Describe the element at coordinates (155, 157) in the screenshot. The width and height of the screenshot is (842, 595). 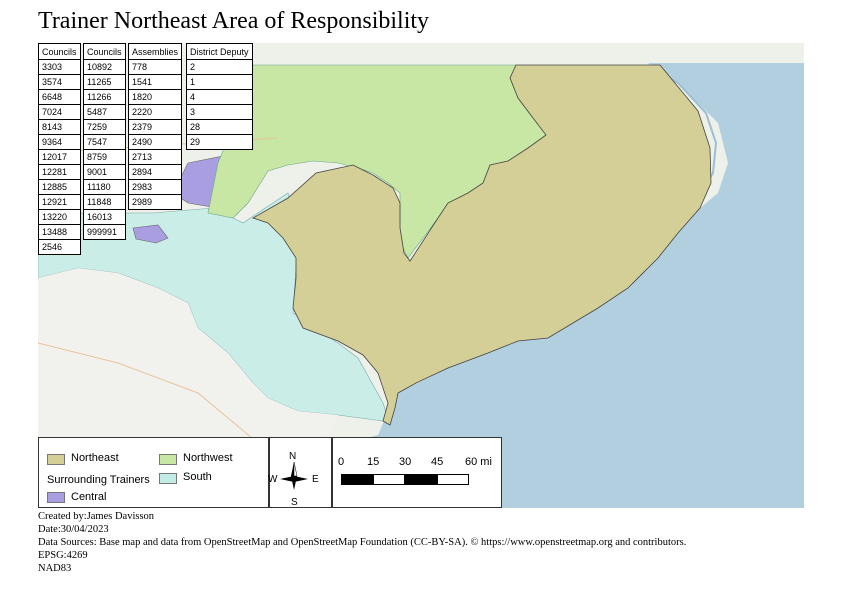
I see `table-cell: 2713` at that location.